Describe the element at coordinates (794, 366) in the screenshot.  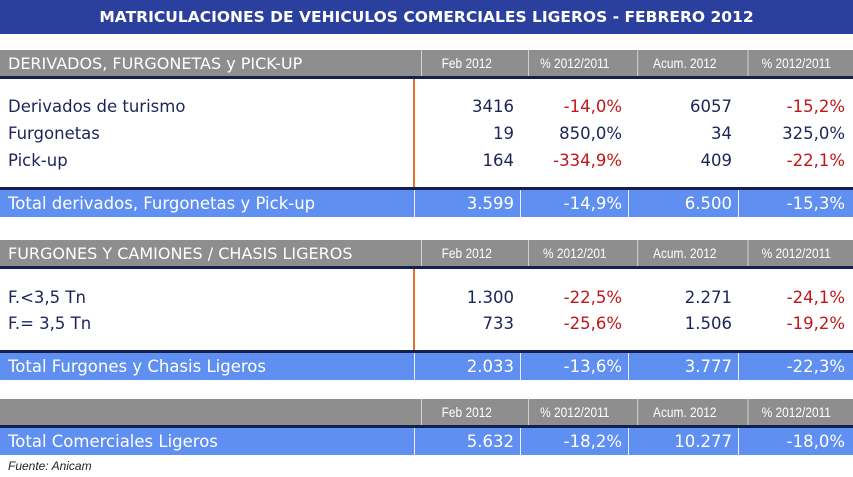
I see `cell-value: -22,3%` at that location.